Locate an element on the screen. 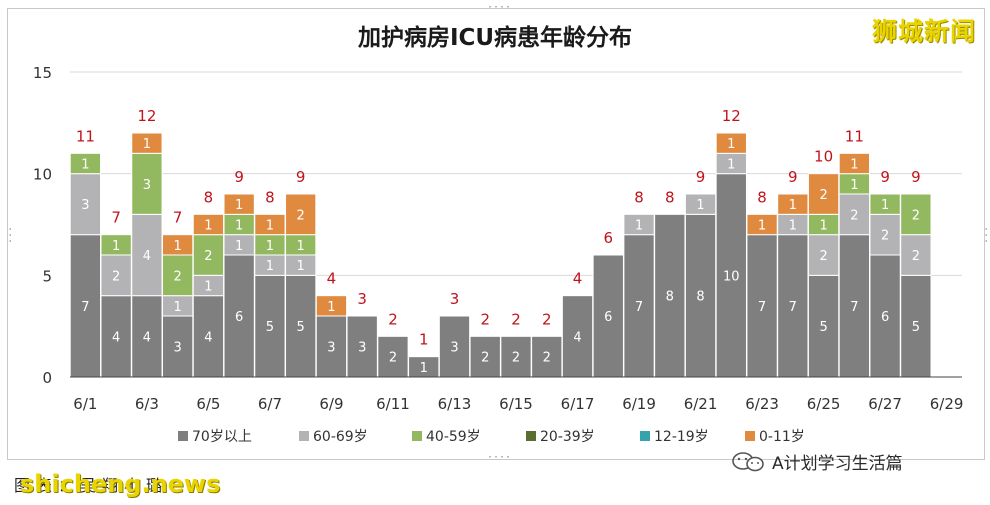 This screenshot has height=505, width=990. legend-label: 20-39岁 is located at coordinates (567, 437).